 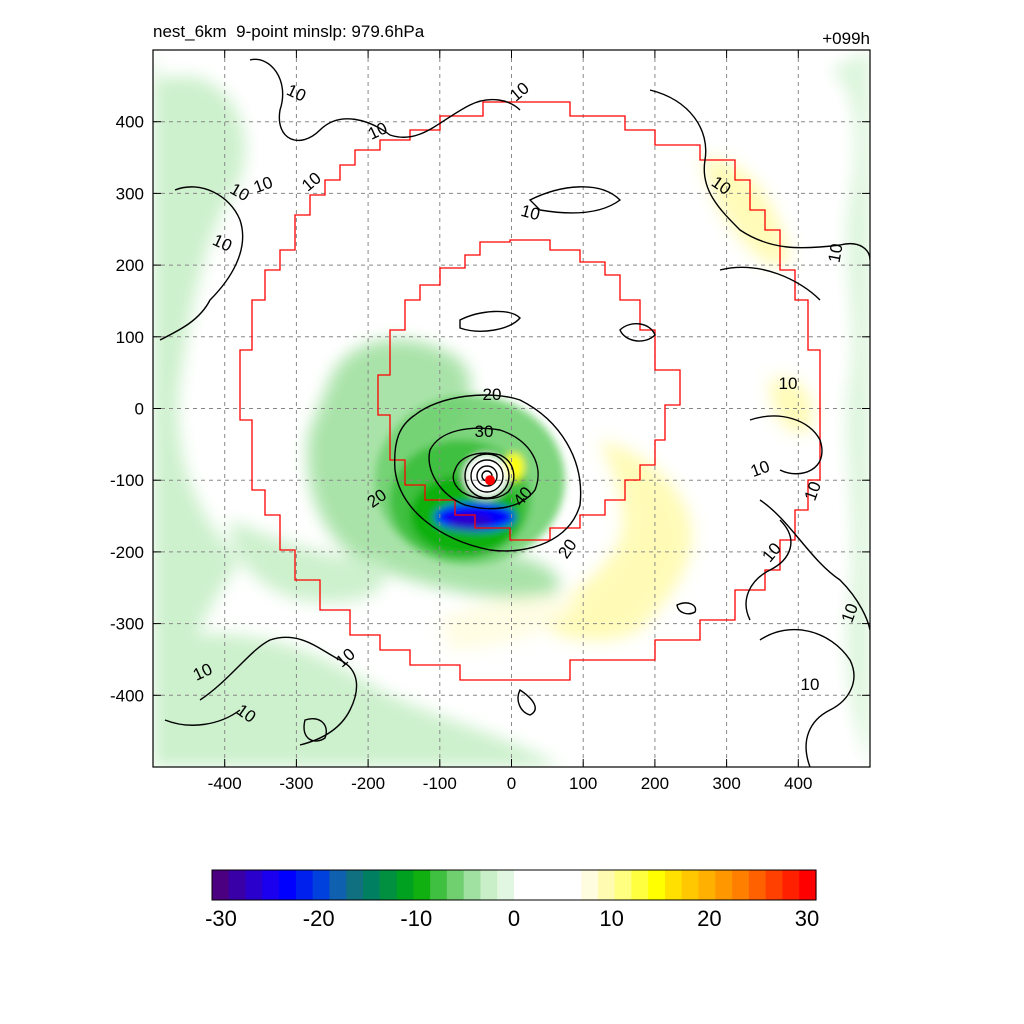 What do you see at coordinates (416, 918) in the screenshot?
I see `colorbar-tick-label: -10` at bounding box center [416, 918].